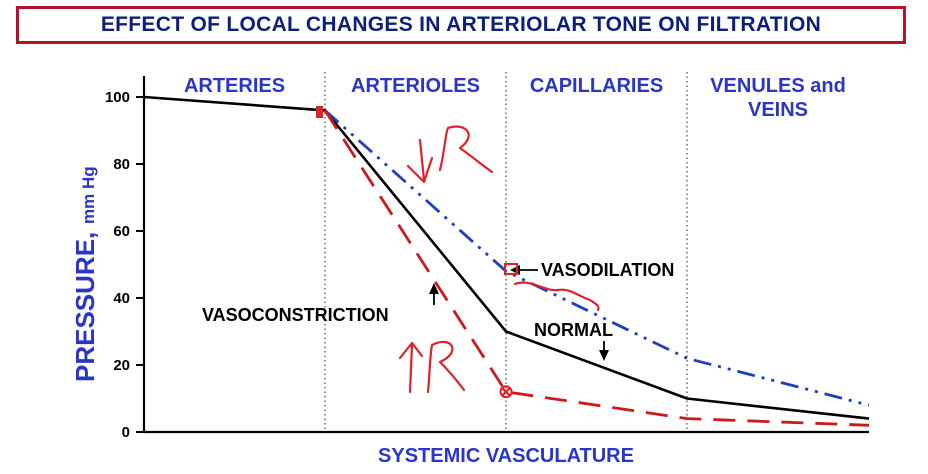  I want to click on region-label-line: VEINS, so click(778, 110).